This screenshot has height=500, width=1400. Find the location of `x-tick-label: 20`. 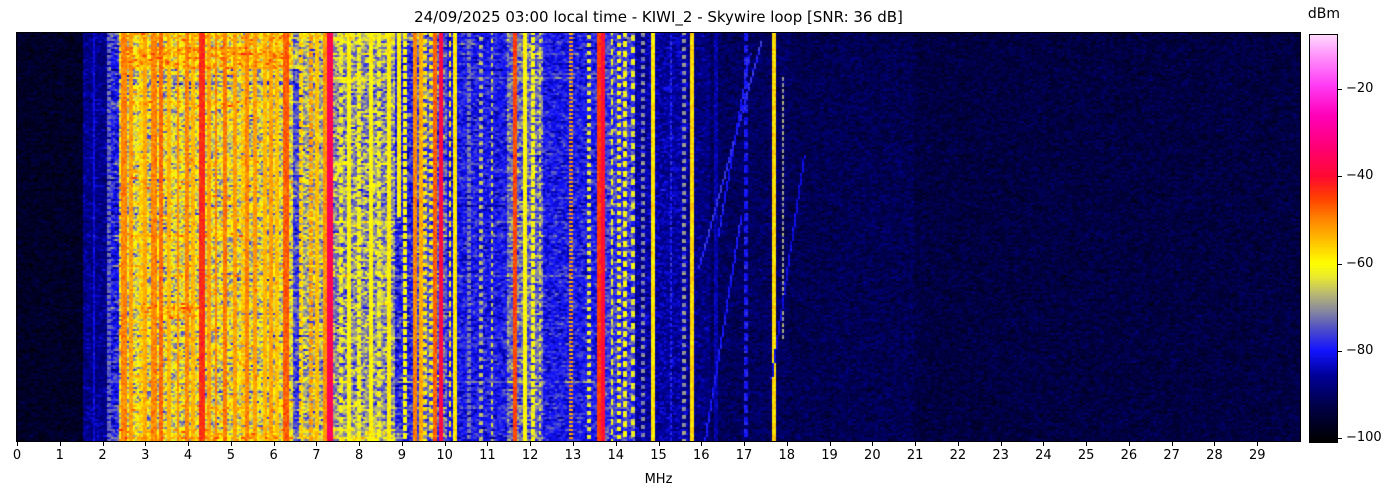

x-tick-label: 20 is located at coordinates (872, 455).